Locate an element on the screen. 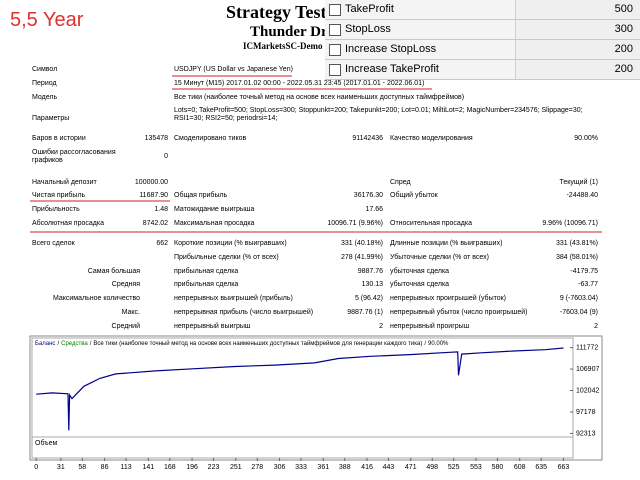 The image size is (640, 480). x-tick-label: 416 is located at coordinates (367, 467).